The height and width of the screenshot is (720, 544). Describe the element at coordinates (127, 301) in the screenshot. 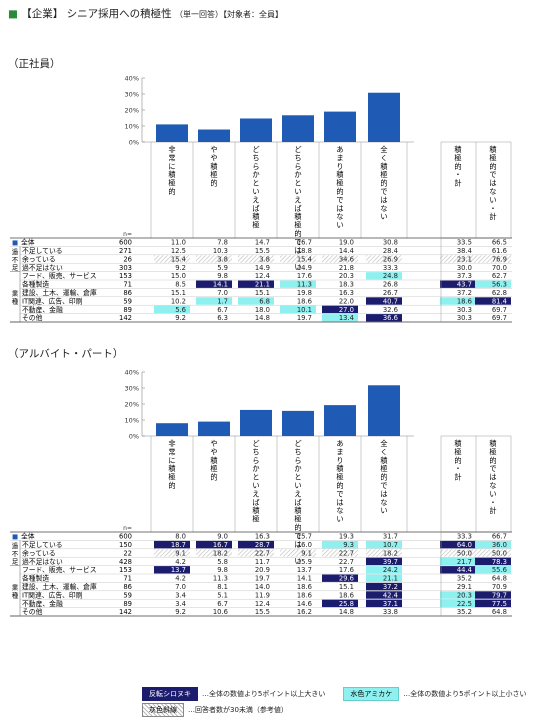

I see `row-n: 59` at that location.